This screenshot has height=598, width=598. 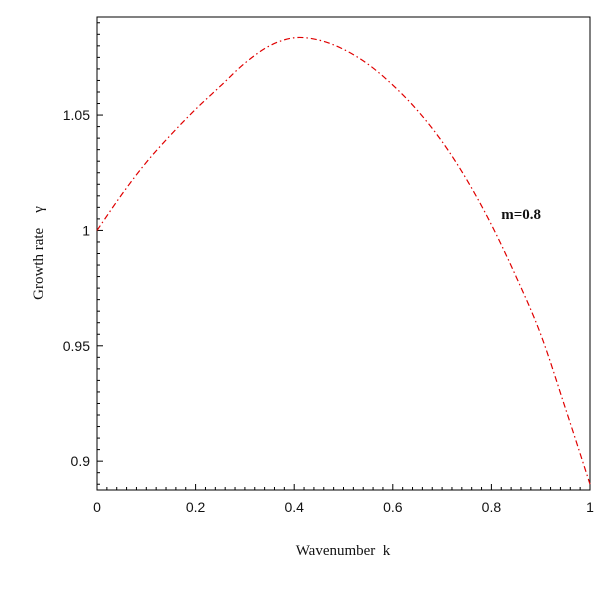 What do you see at coordinates (196, 507) in the screenshot?
I see `x-tick-label: 0.2` at bounding box center [196, 507].